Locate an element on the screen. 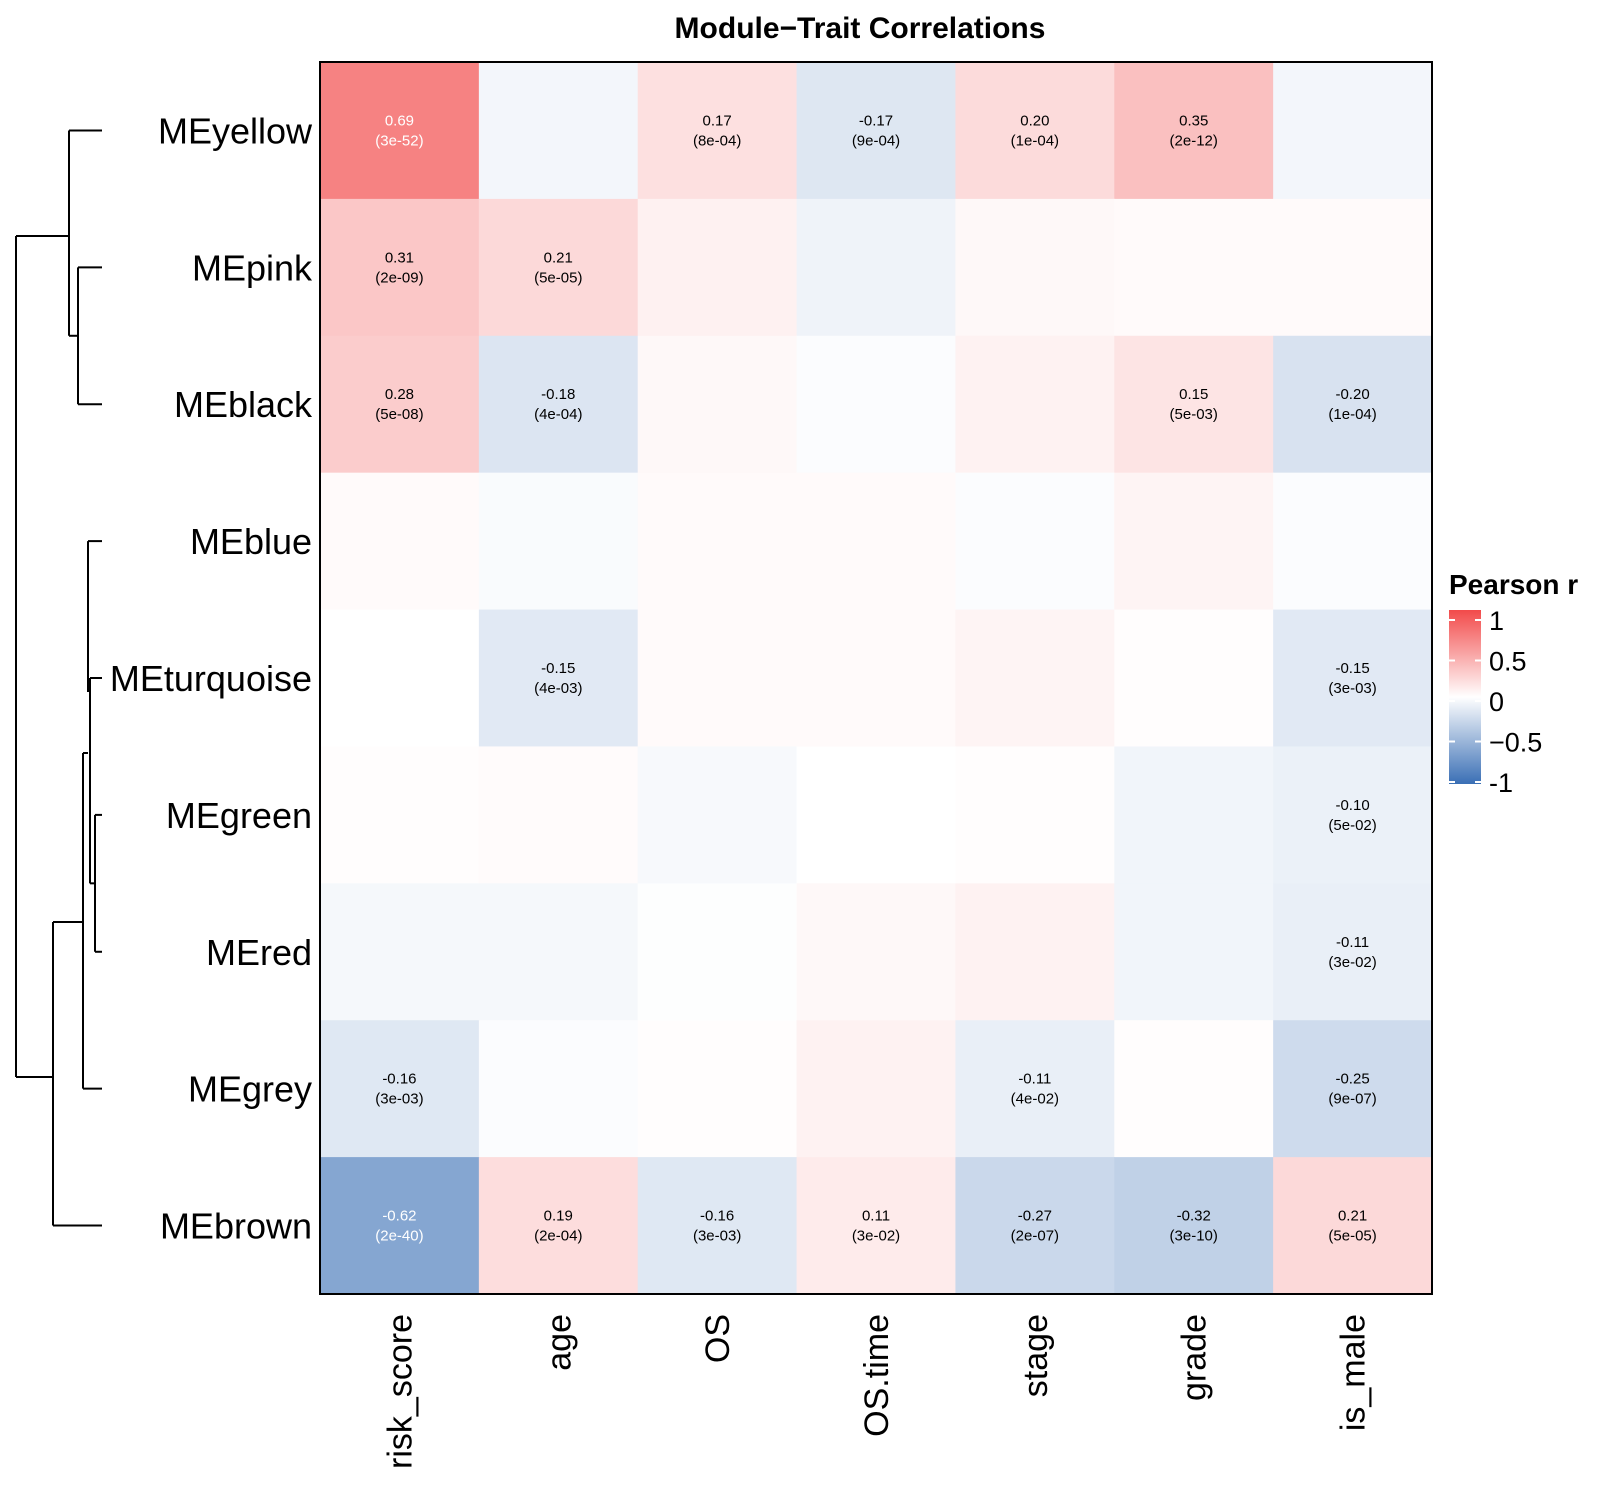  heatmap-cell-MEturquoise-risk_score is located at coordinates (400, 678).